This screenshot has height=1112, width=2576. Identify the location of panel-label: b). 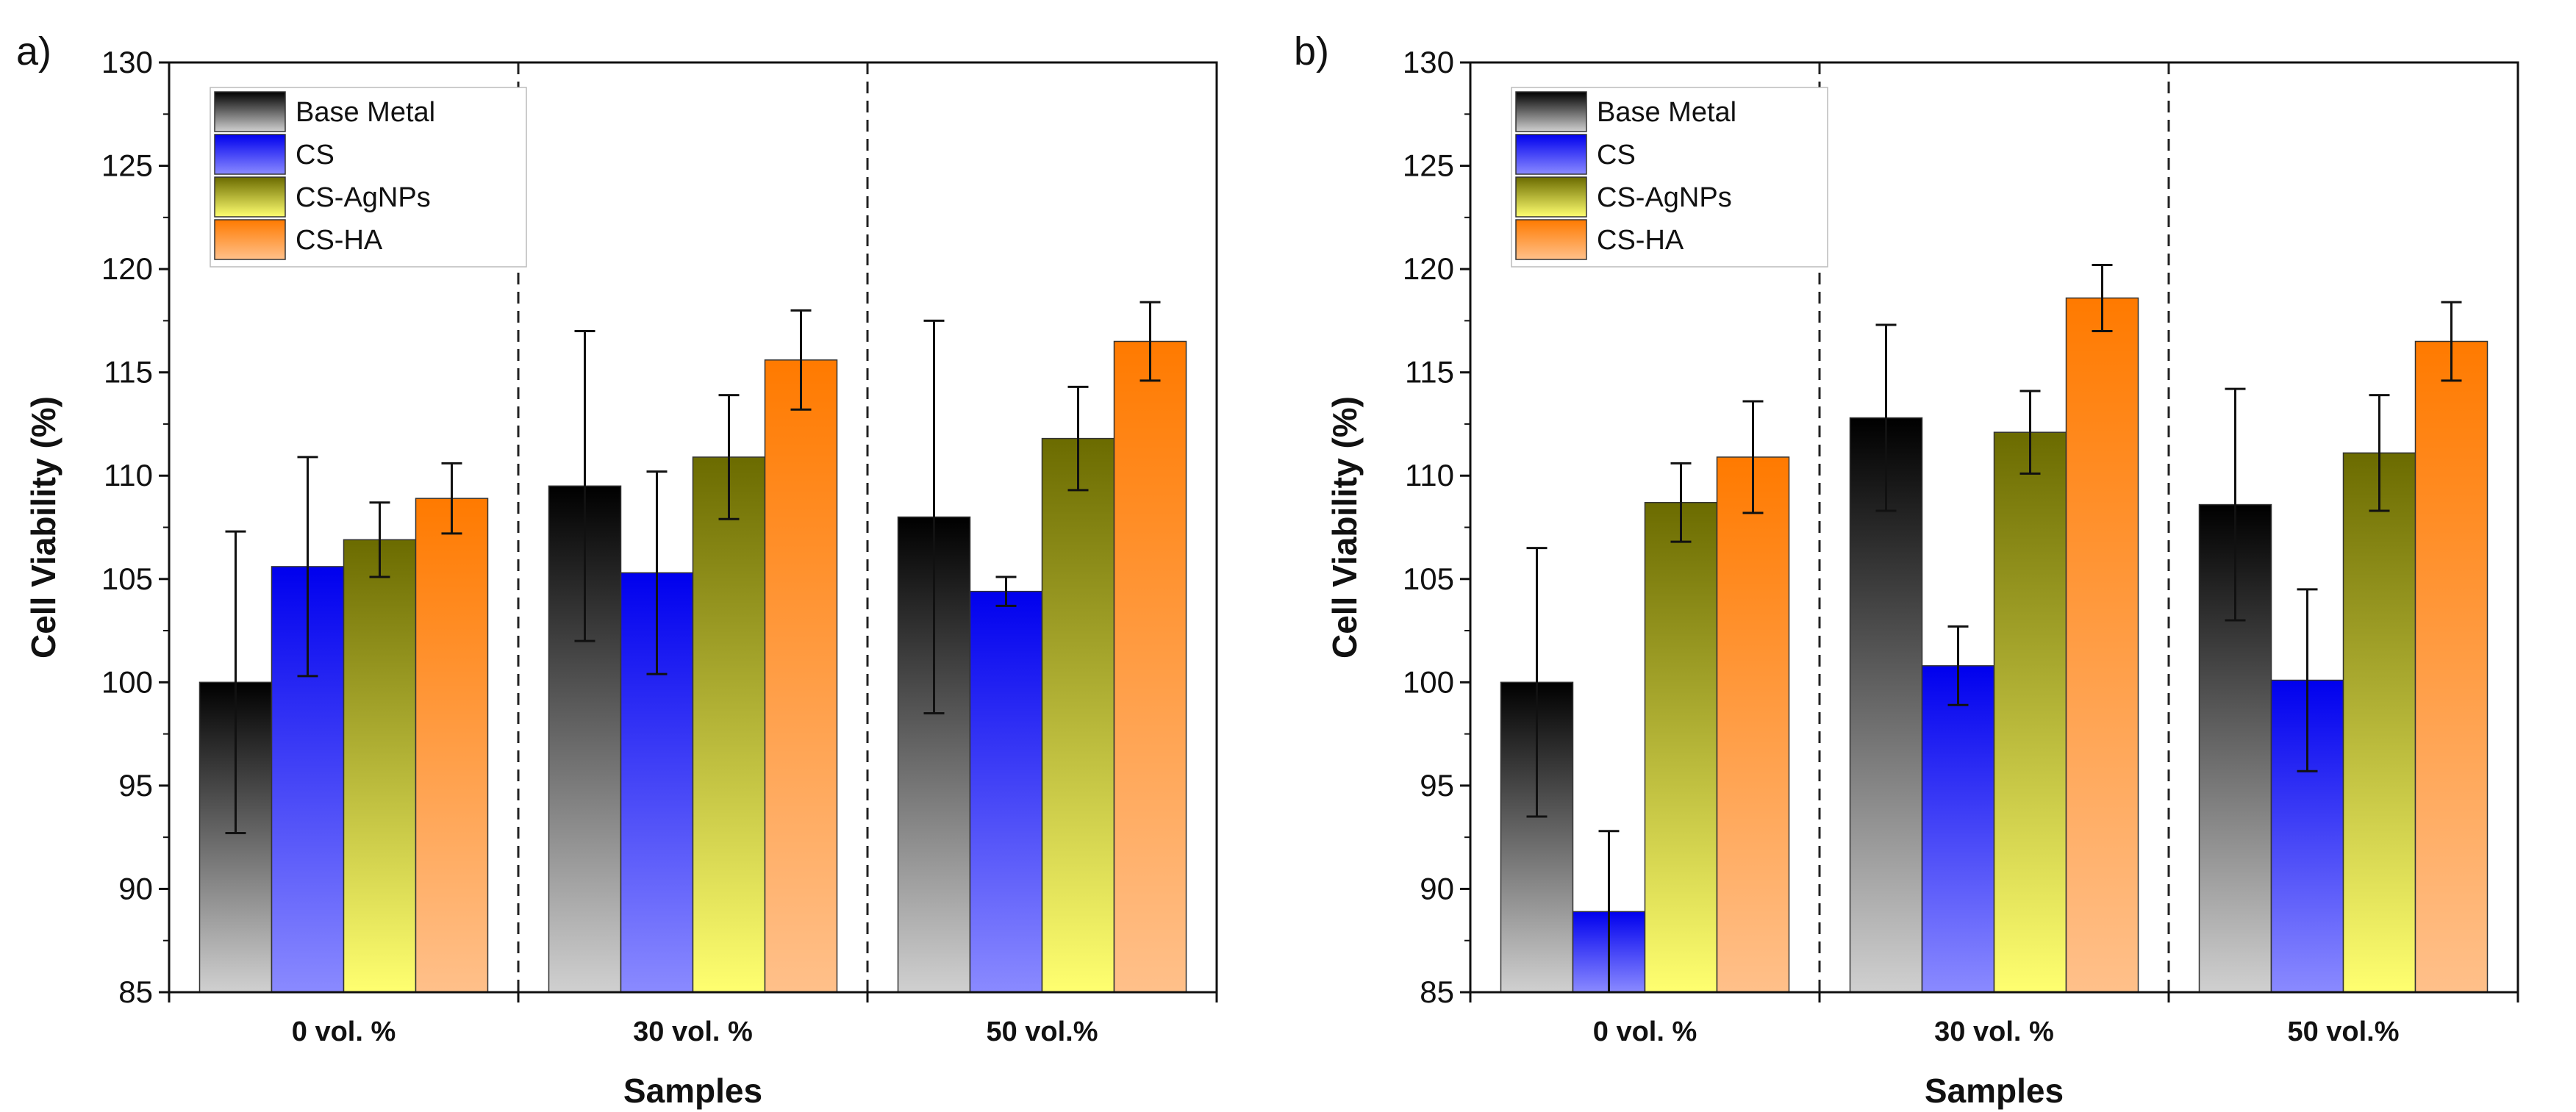
(1311, 51).